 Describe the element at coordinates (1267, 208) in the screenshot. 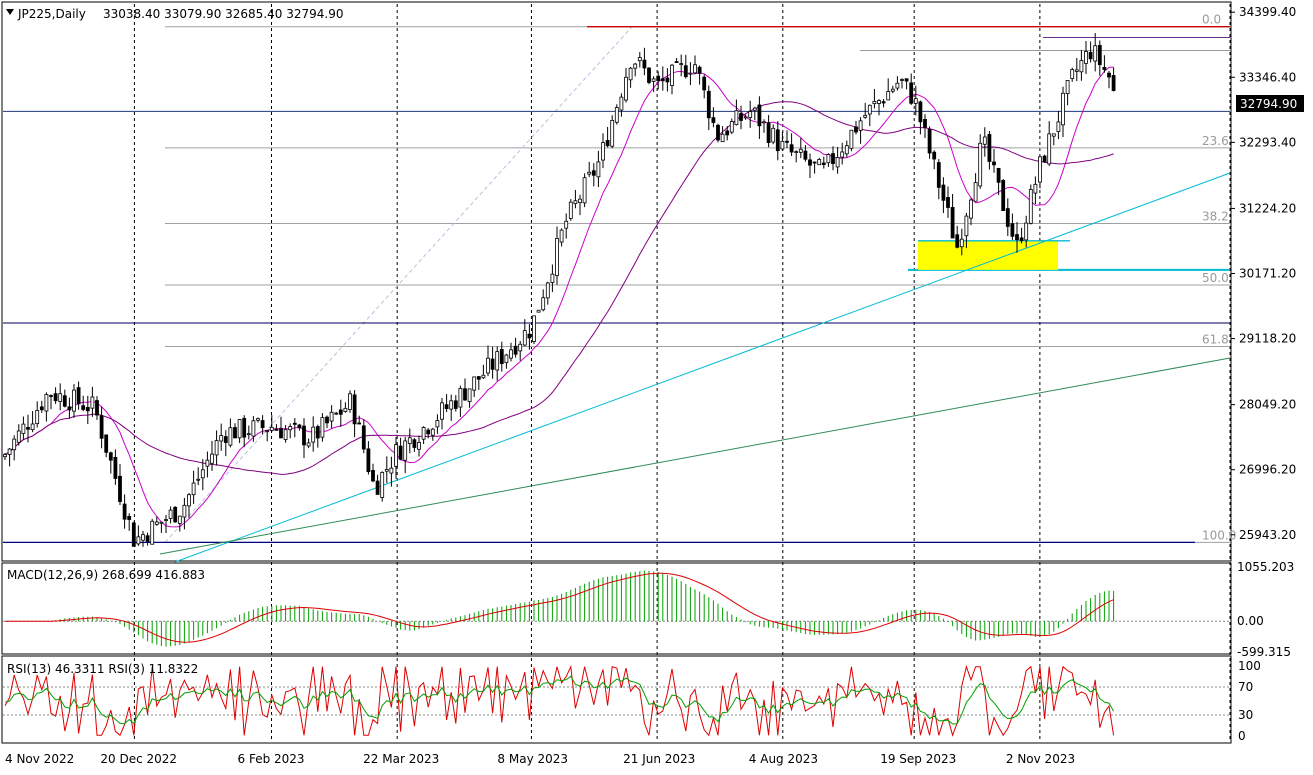

I see `price-tick-label: 31224.20` at that location.